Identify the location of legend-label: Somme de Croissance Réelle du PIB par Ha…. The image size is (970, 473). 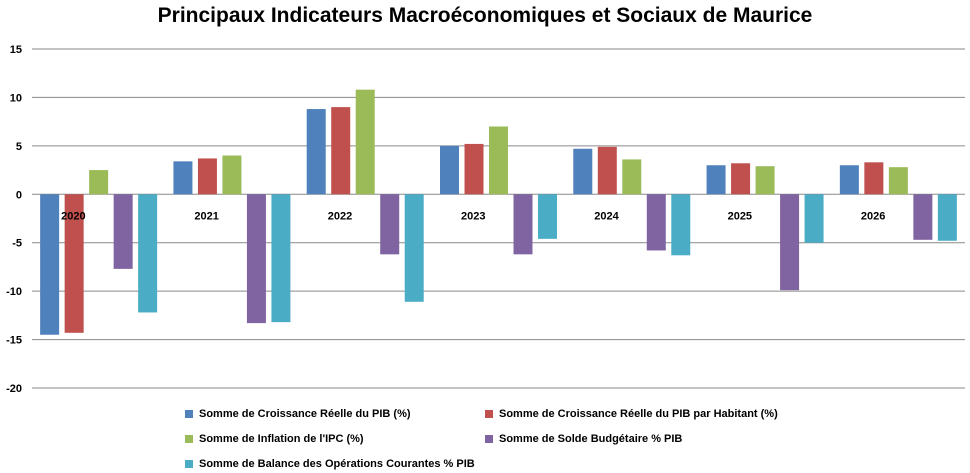
(638, 414).